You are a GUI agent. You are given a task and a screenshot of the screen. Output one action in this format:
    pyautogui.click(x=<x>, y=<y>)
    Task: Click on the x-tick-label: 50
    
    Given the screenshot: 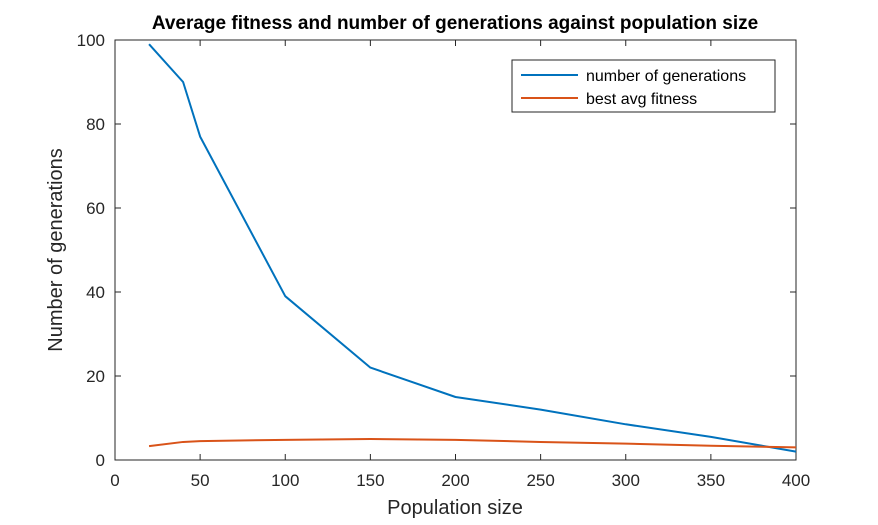 What is the action you would take?
    pyautogui.click(x=200, y=480)
    